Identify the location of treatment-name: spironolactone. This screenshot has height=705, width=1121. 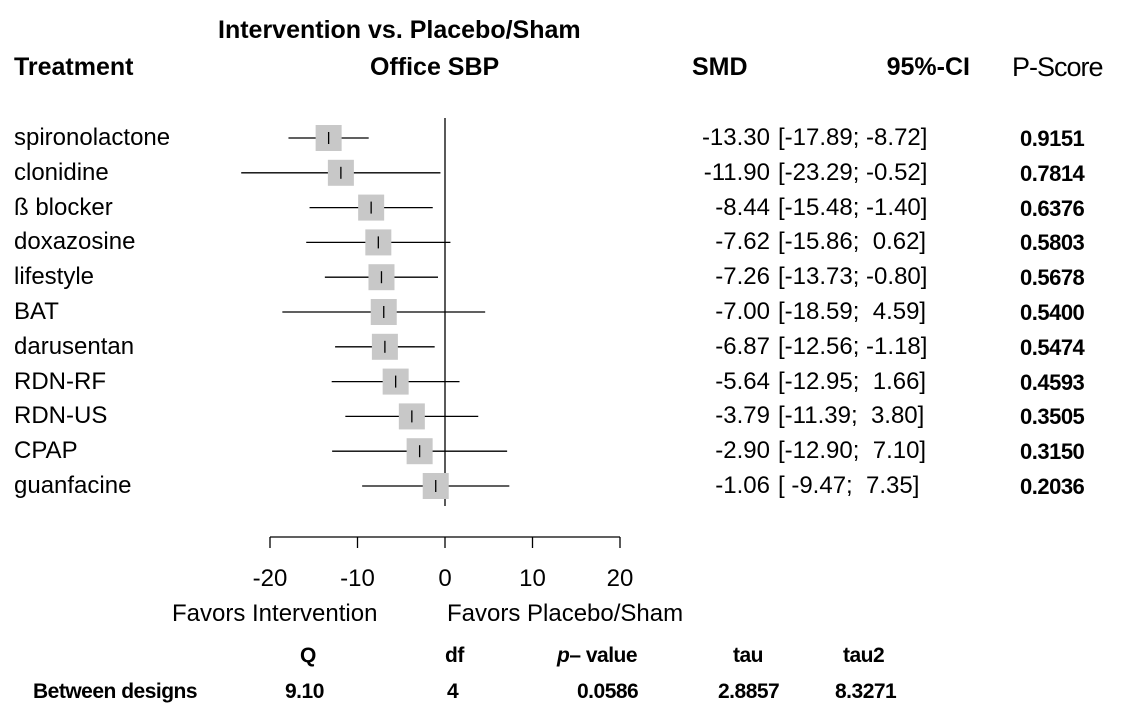
(92, 137).